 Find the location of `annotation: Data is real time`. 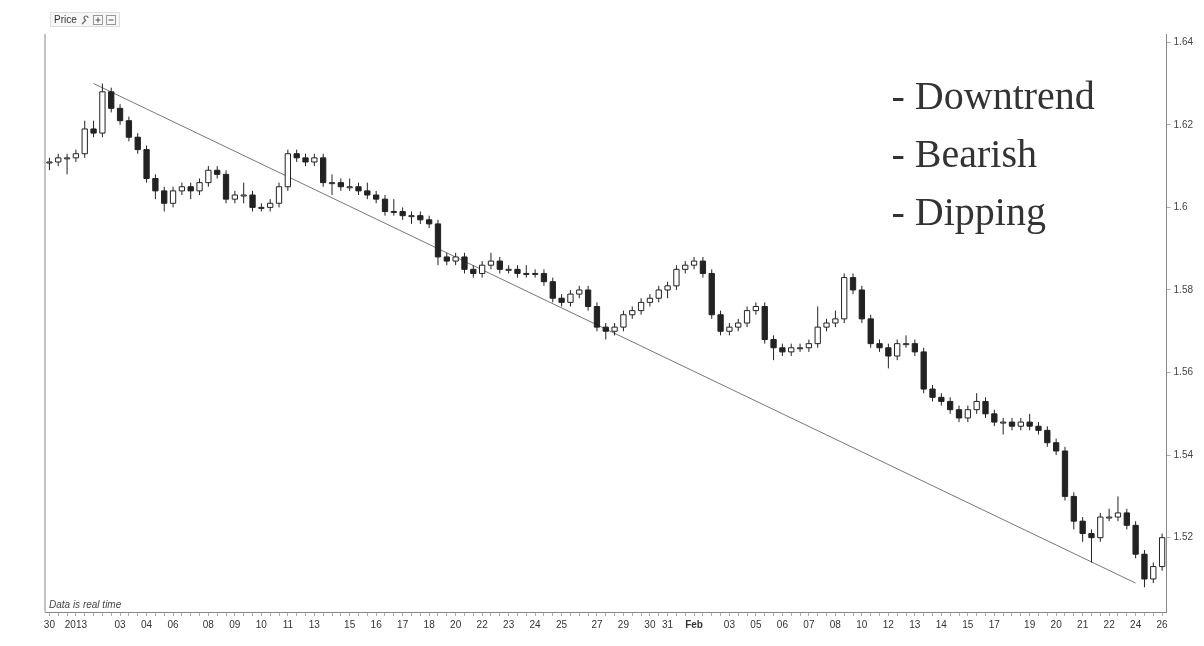

annotation: Data is real time is located at coordinates (85, 604).